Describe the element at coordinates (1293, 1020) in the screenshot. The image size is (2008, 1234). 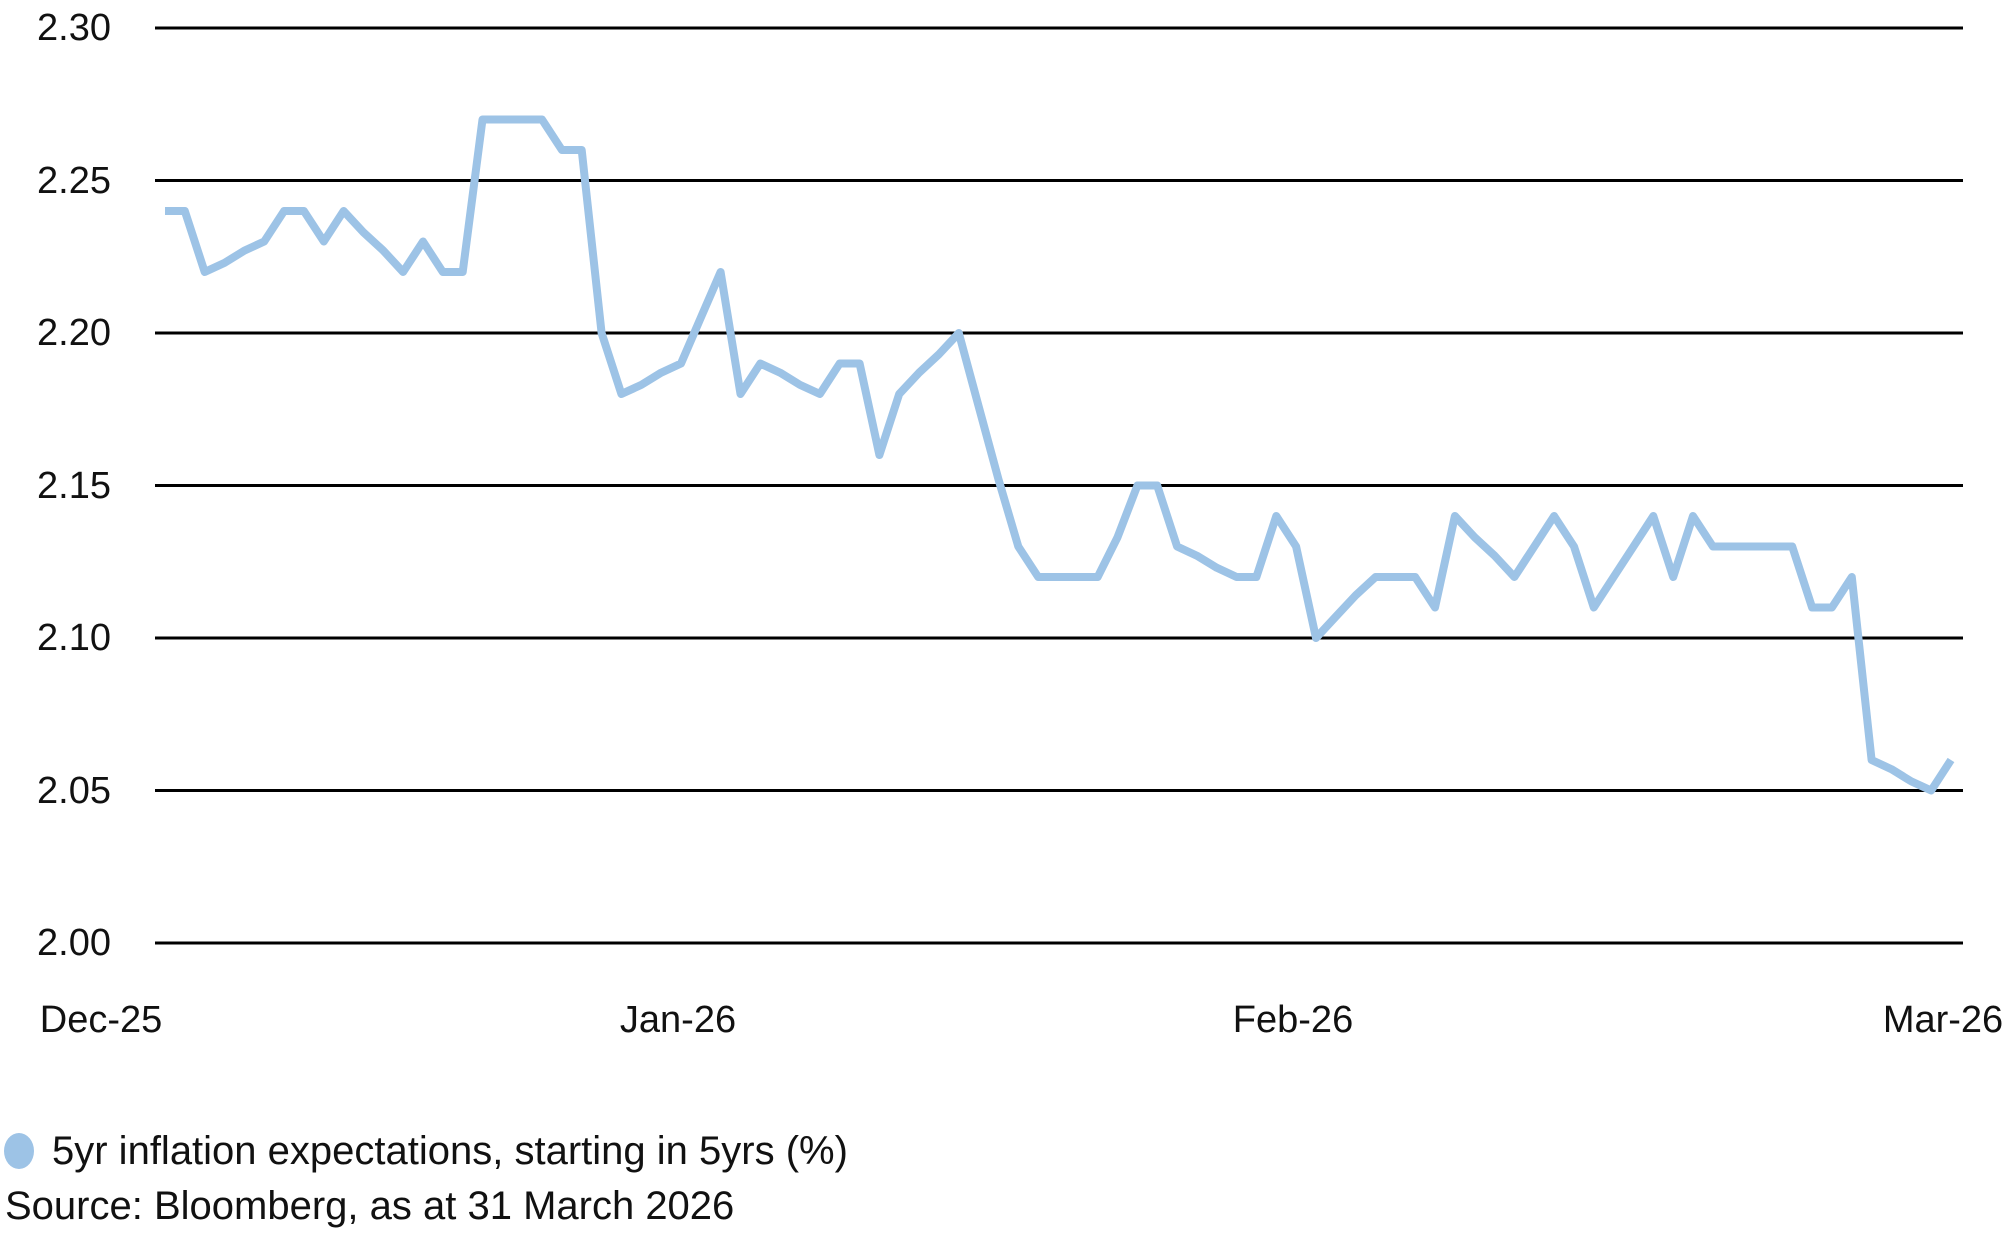
I see `x-axis-label: Feb-26` at that location.